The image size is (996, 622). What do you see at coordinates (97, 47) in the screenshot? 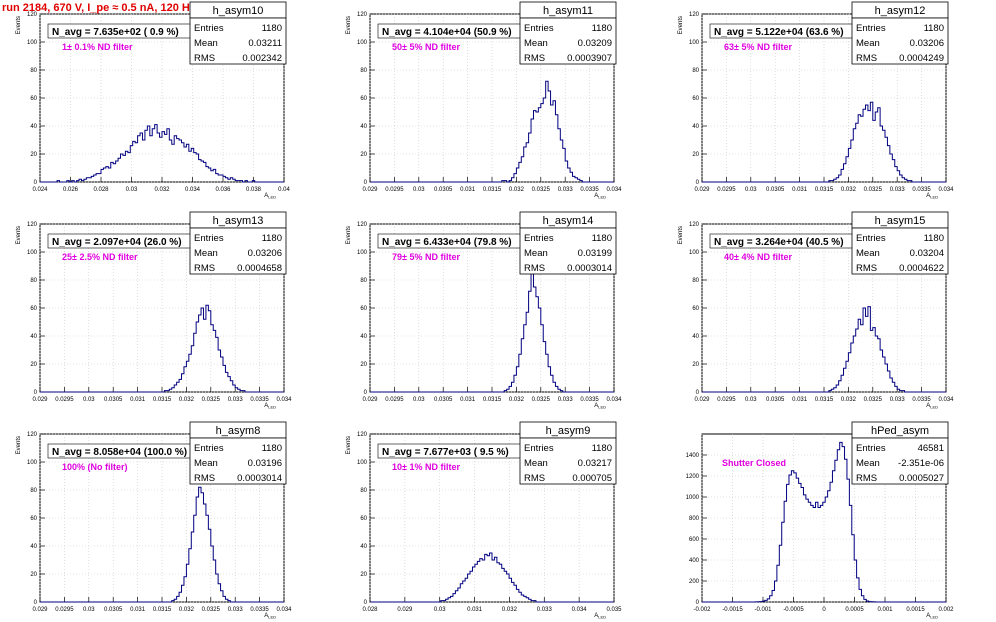
I see `filter-note: 1± 0.1% ND filter` at bounding box center [97, 47].